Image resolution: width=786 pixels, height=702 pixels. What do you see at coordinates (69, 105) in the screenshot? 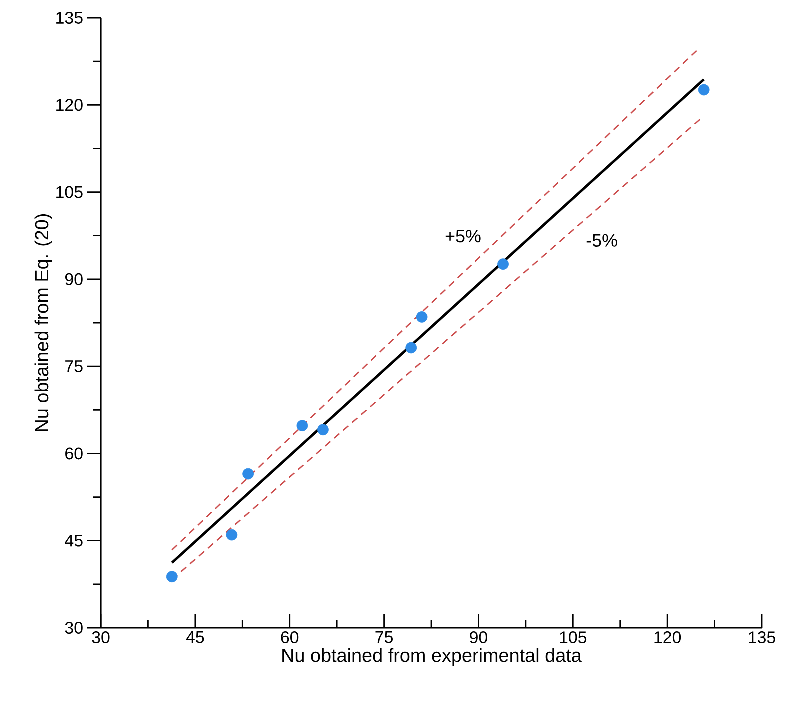
I see `y-tick-label: 120` at bounding box center [69, 105].